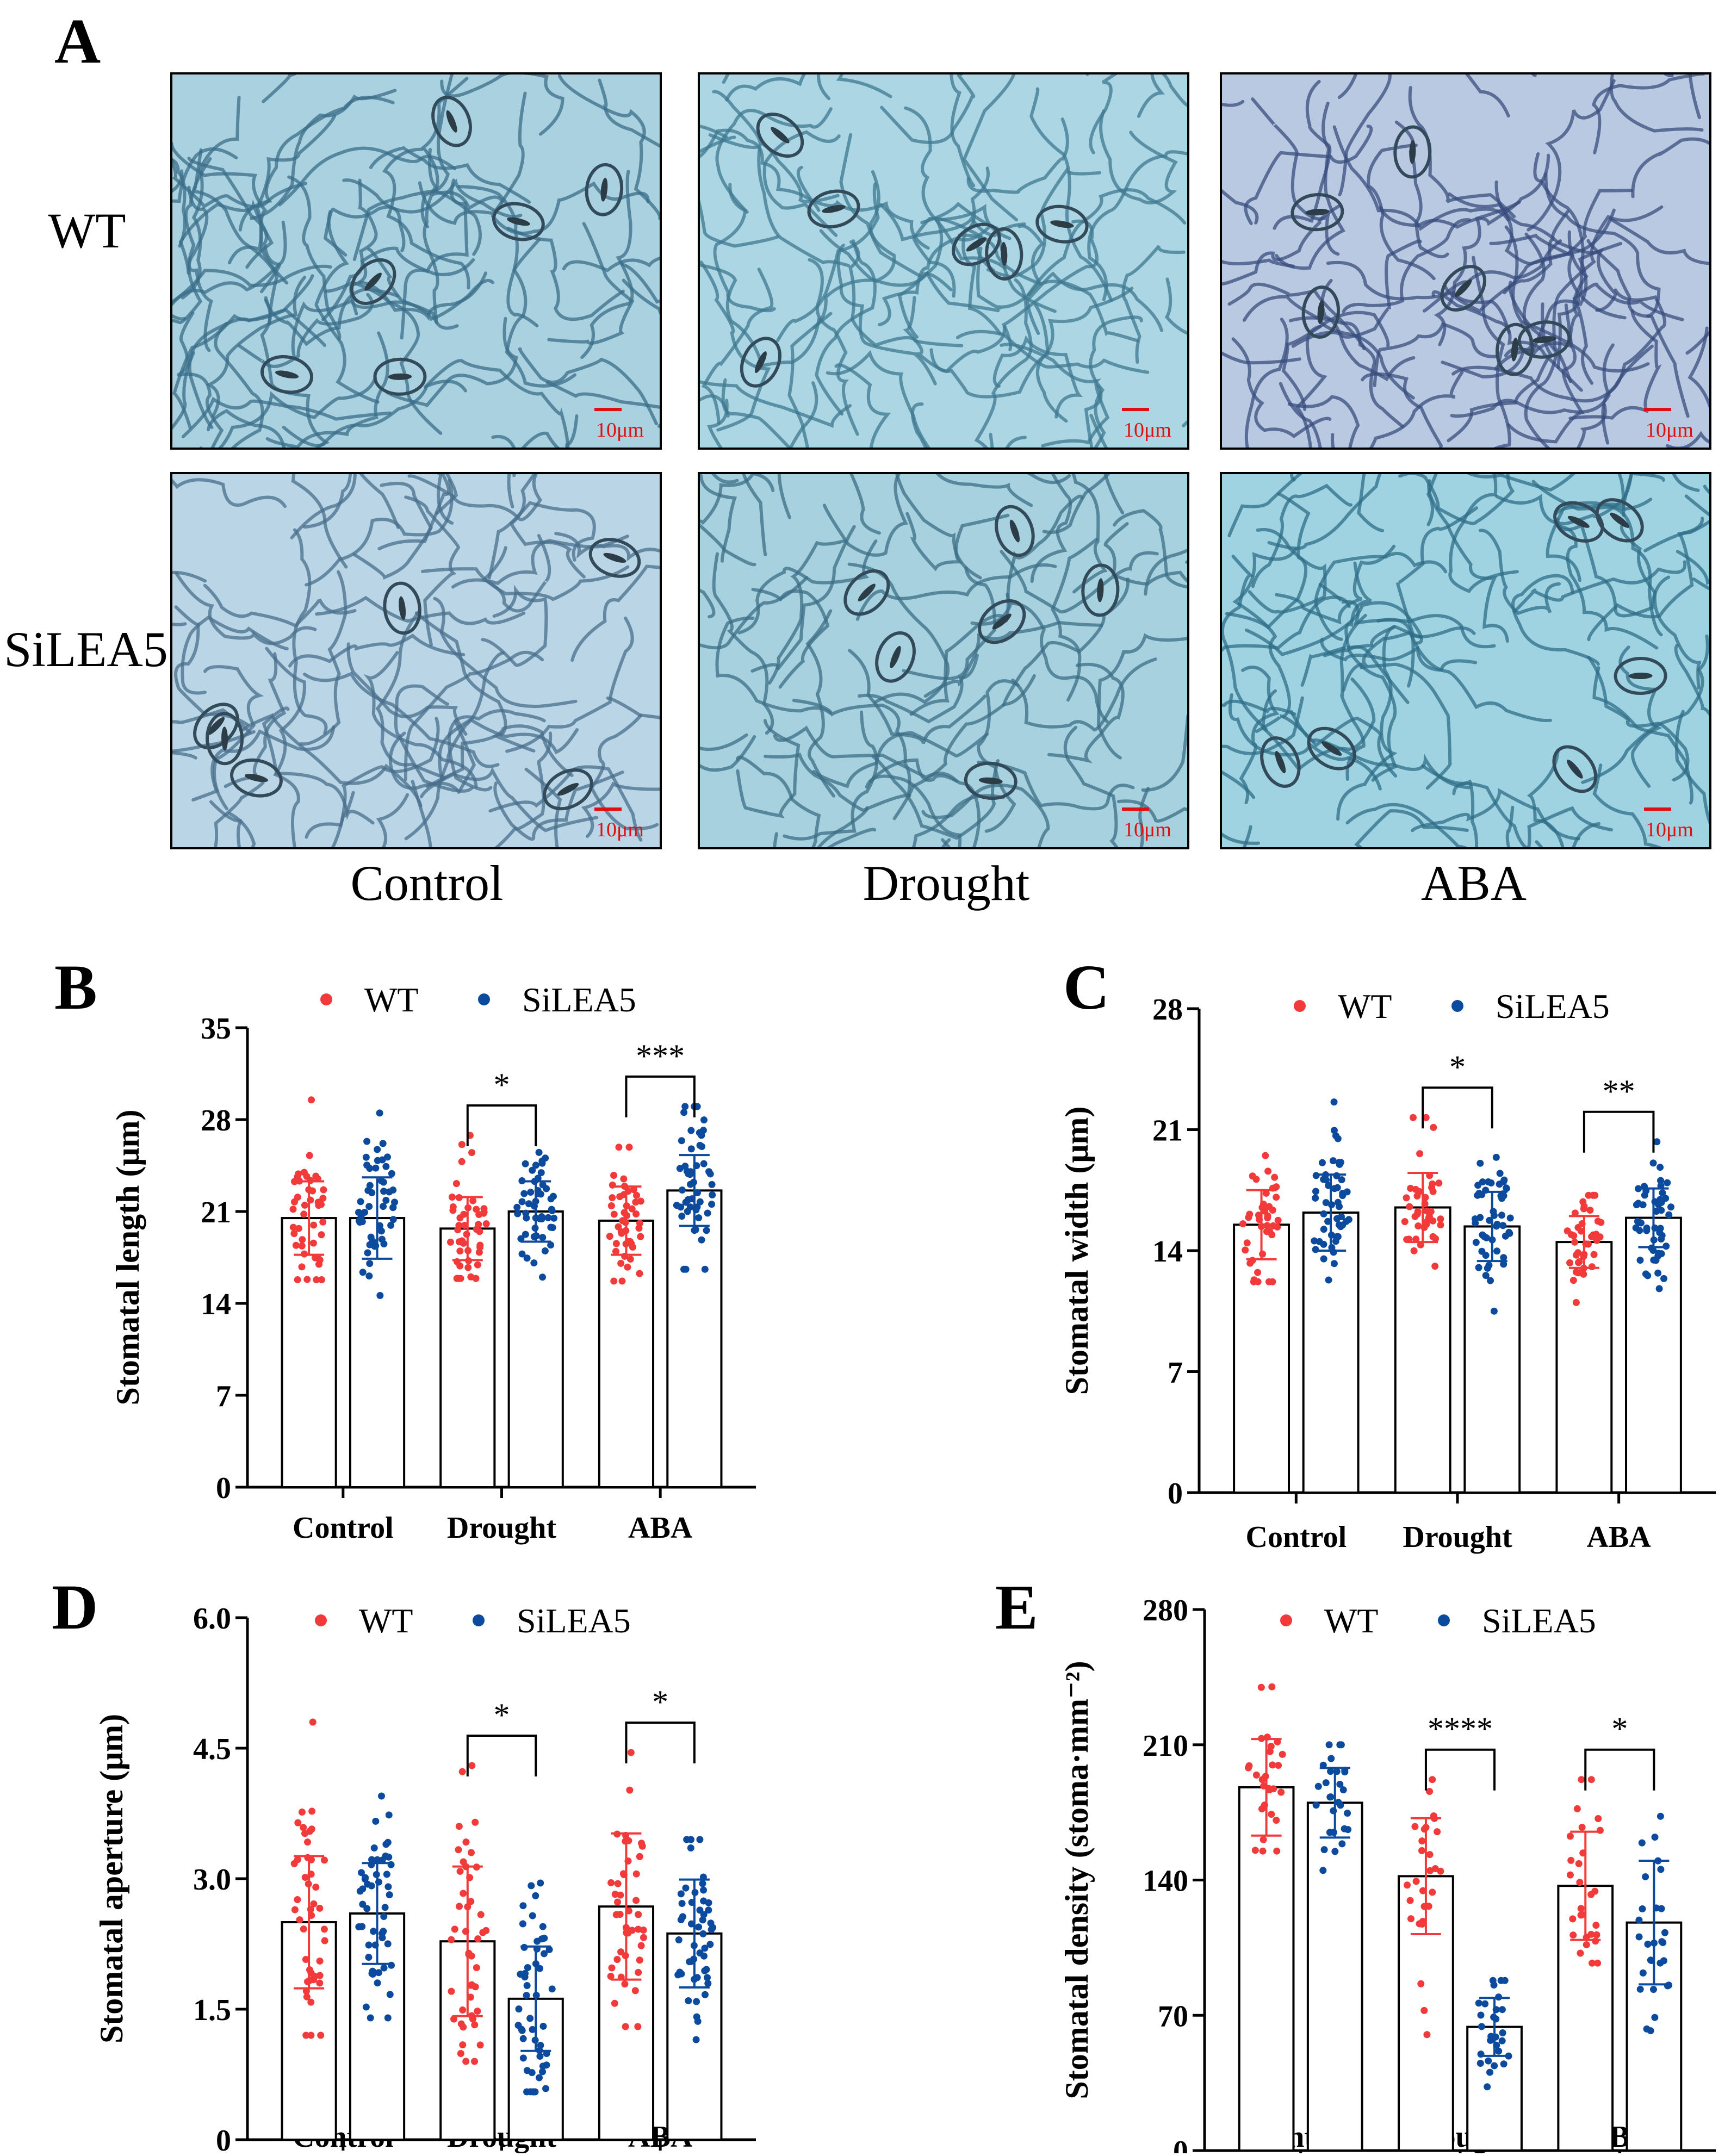  What do you see at coordinates (1460, 1769) in the screenshot?
I see `significance-bracket` at bounding box center [1460, 1769].